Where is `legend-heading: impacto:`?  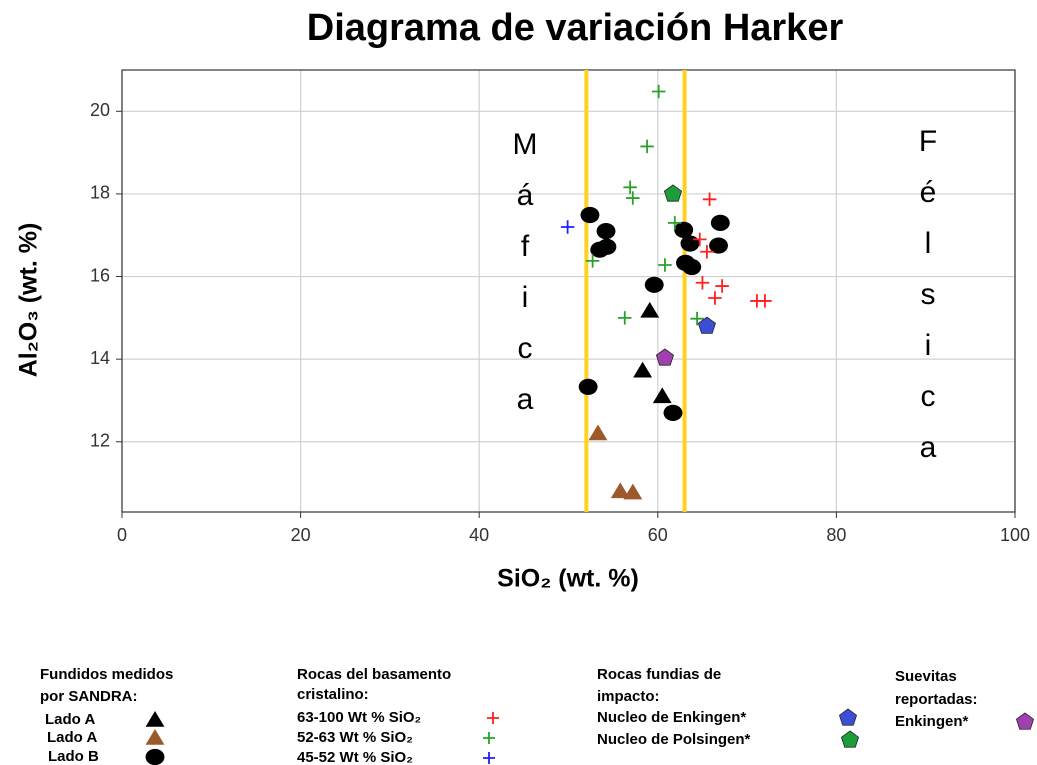
legend-heading: impacto: is located at coordinates (628, 696).